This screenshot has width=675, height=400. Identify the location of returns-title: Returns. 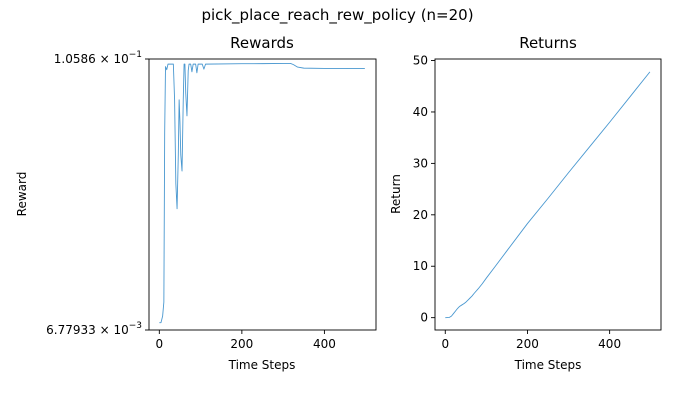
(548, 43).